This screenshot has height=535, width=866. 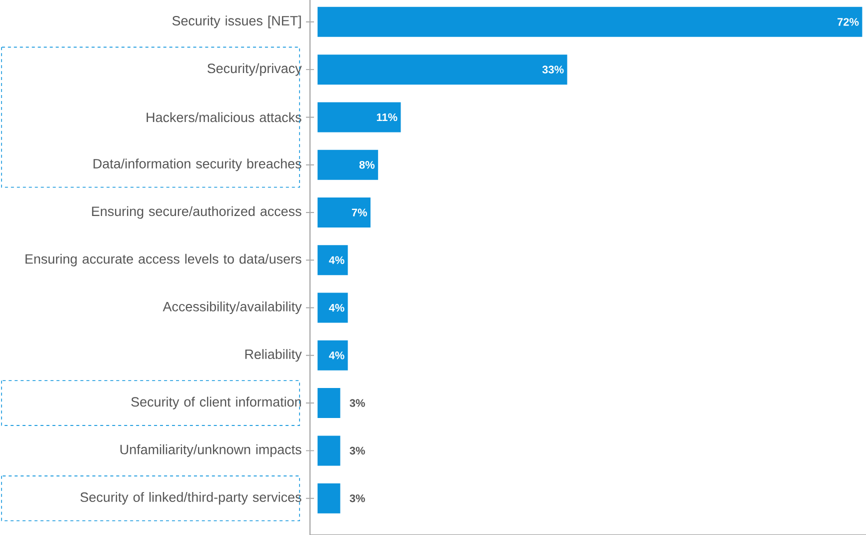 What do you see at coordinates (360, 212) in the screenshot?
I see `data-label: 7%` at bounding box center [360, 212].